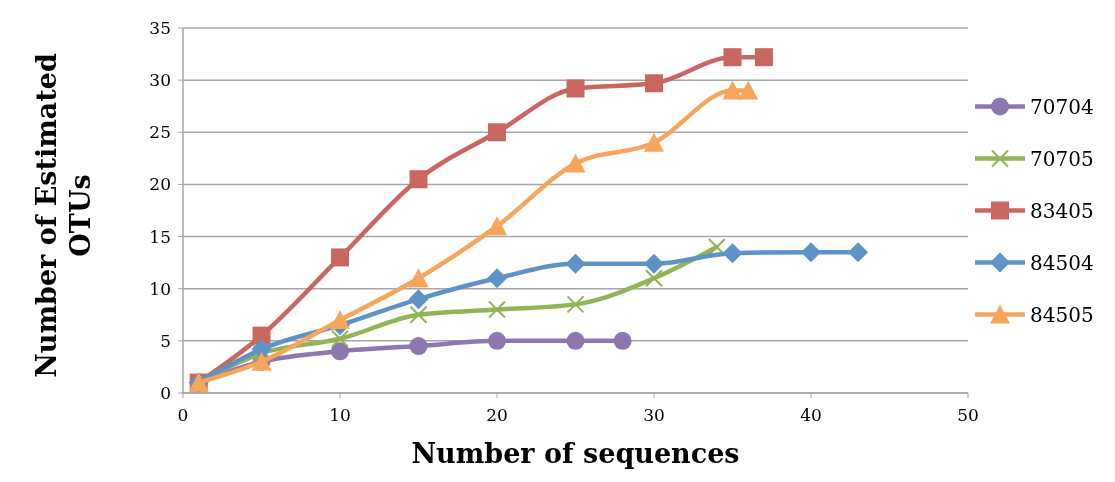 The height and width of the screenshot is (482, 1115). Describe the element at coordinates (183, 415) in the screenshot. I see `x-tick-label: 0` at that location.